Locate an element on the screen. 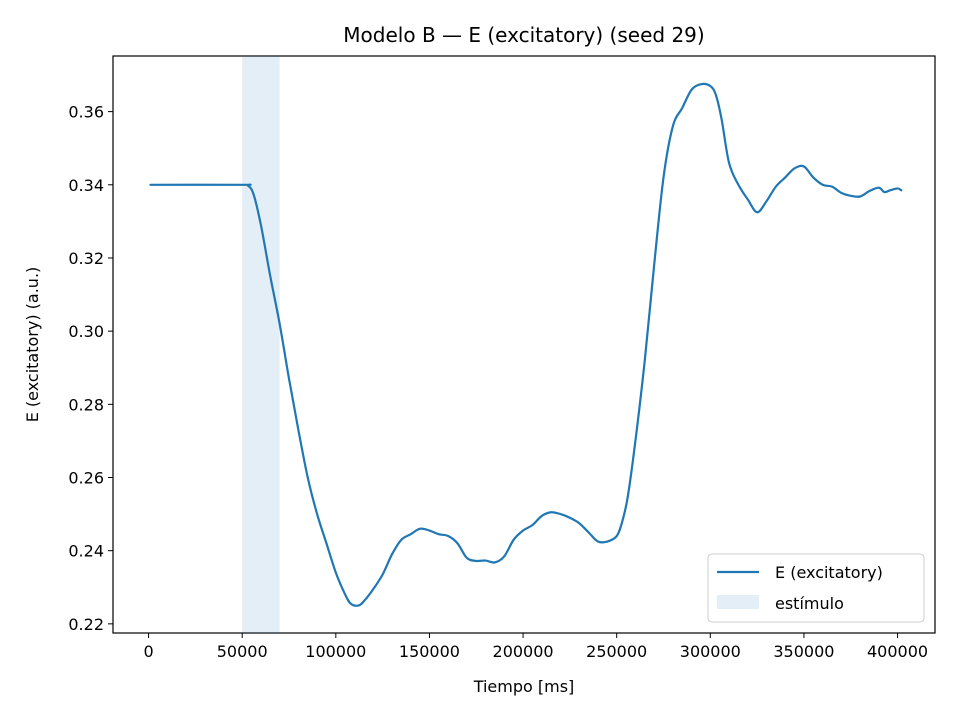 The image size is (960, 720). legend: E (excitatory) estímulo is located at coordinates (816, 588).